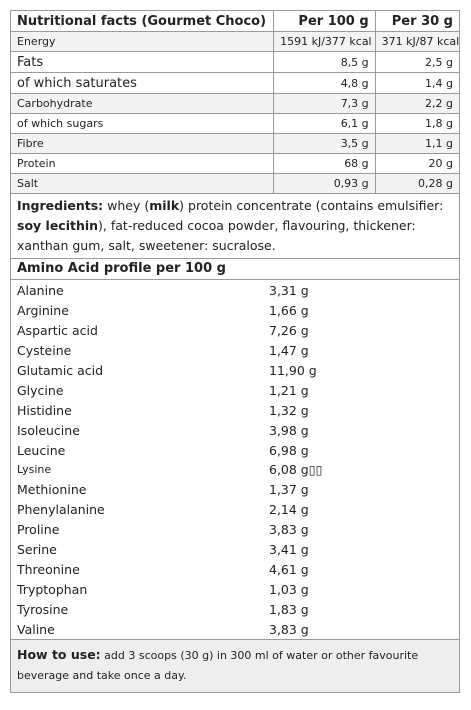  What do you see at coordinates (142, 183) in the screenshot?
I see `nutrient-name: Salt` at bounding box center [142, 183].